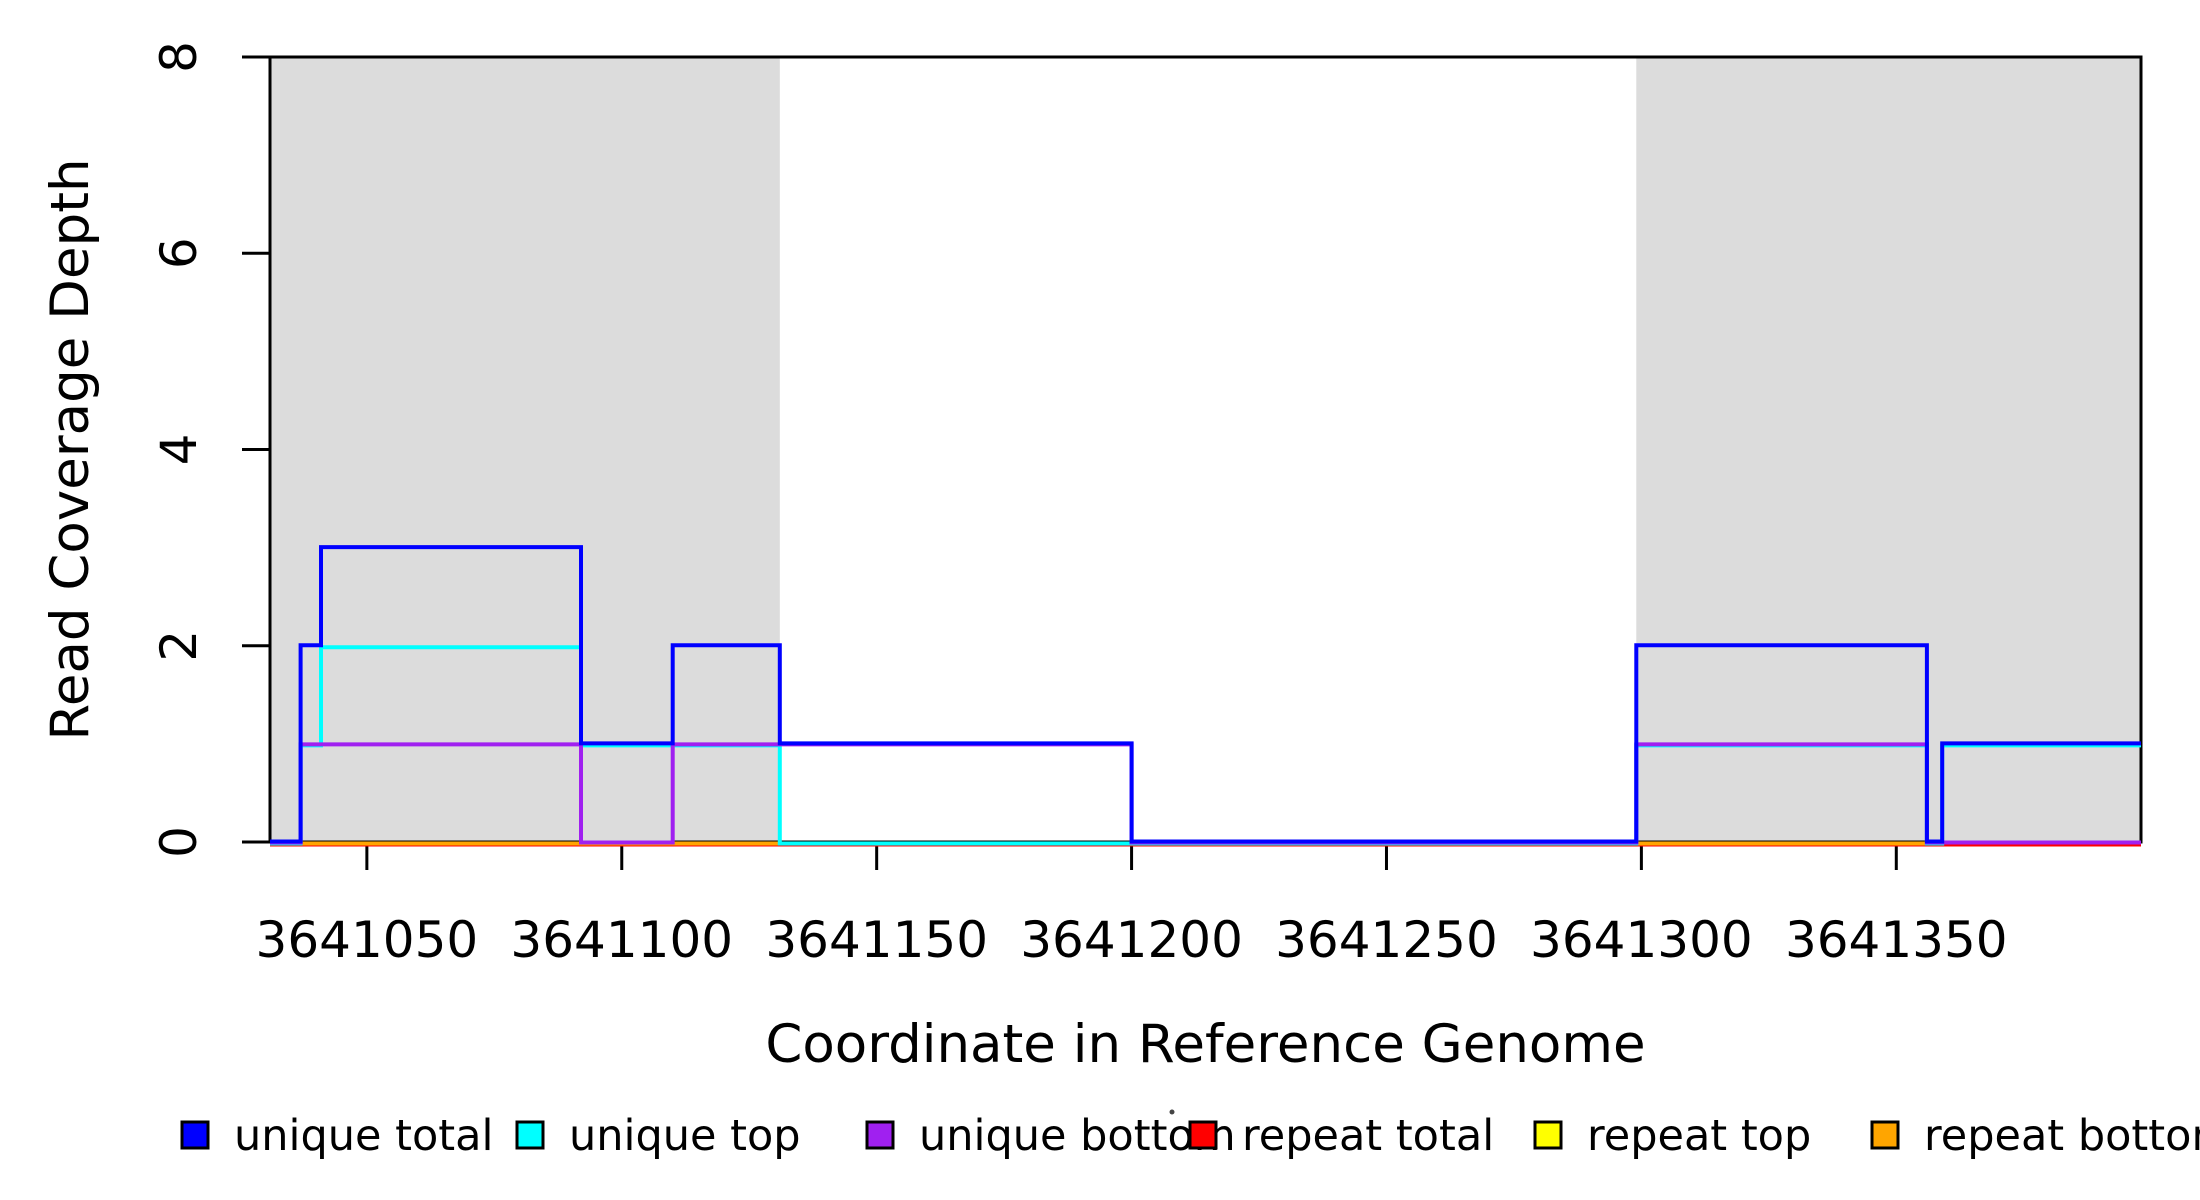 Image resolution: width=2200 pixels, height=1200 pixels. I want to click on x-axis-title: Coordinate in Reference Genome, so click(1205, 1044).